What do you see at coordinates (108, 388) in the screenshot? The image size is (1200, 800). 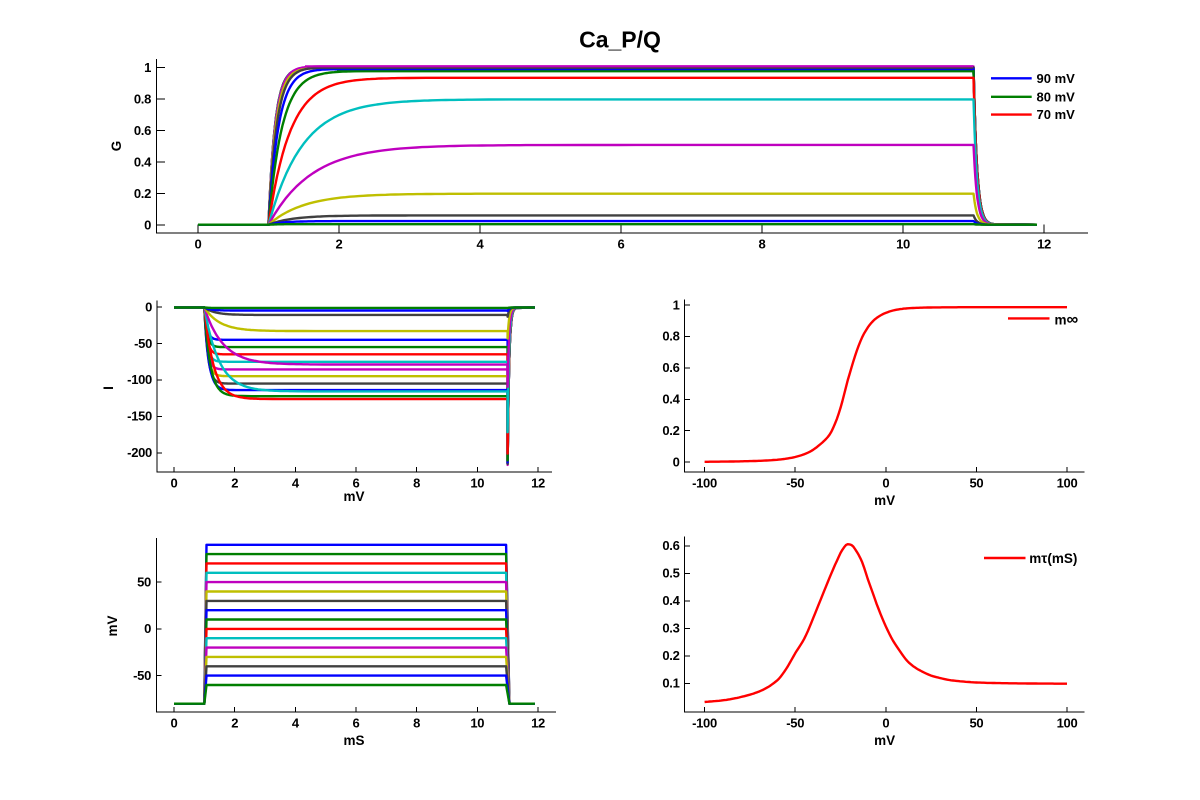 I see `svg-text: I` at bounding box center [108, 388].